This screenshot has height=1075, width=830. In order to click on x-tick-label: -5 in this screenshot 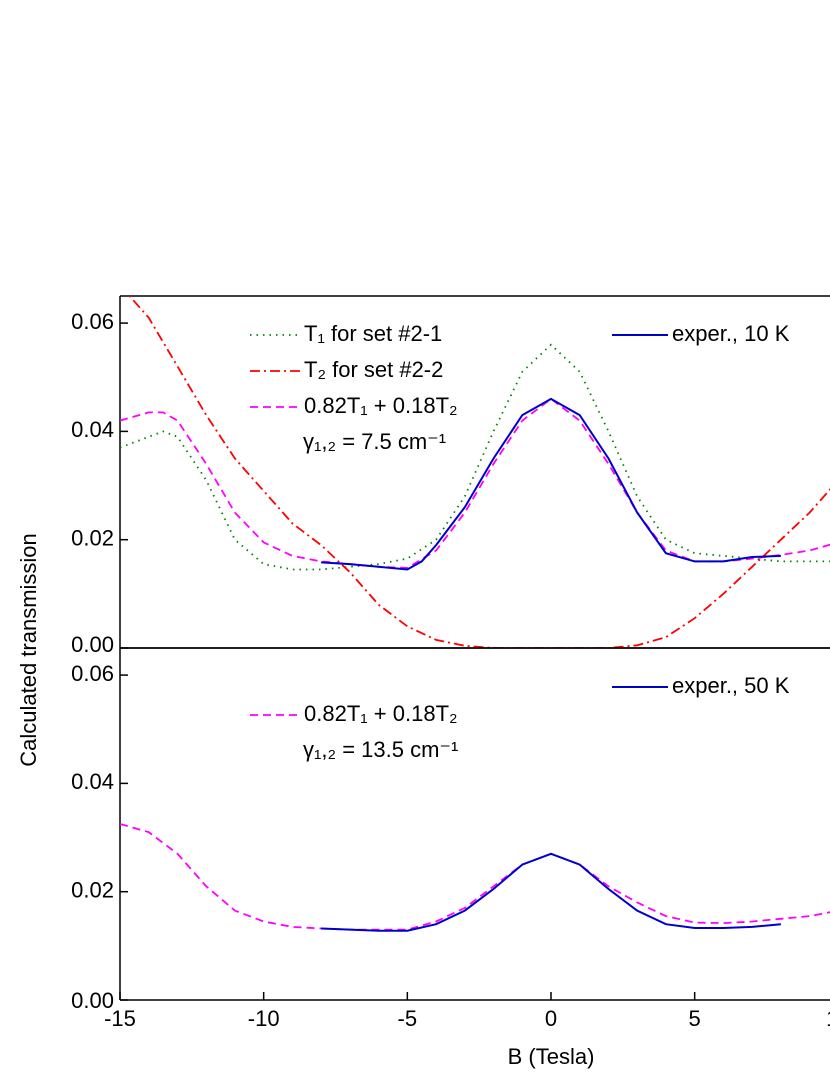, I will do `click(408, 1018)`.